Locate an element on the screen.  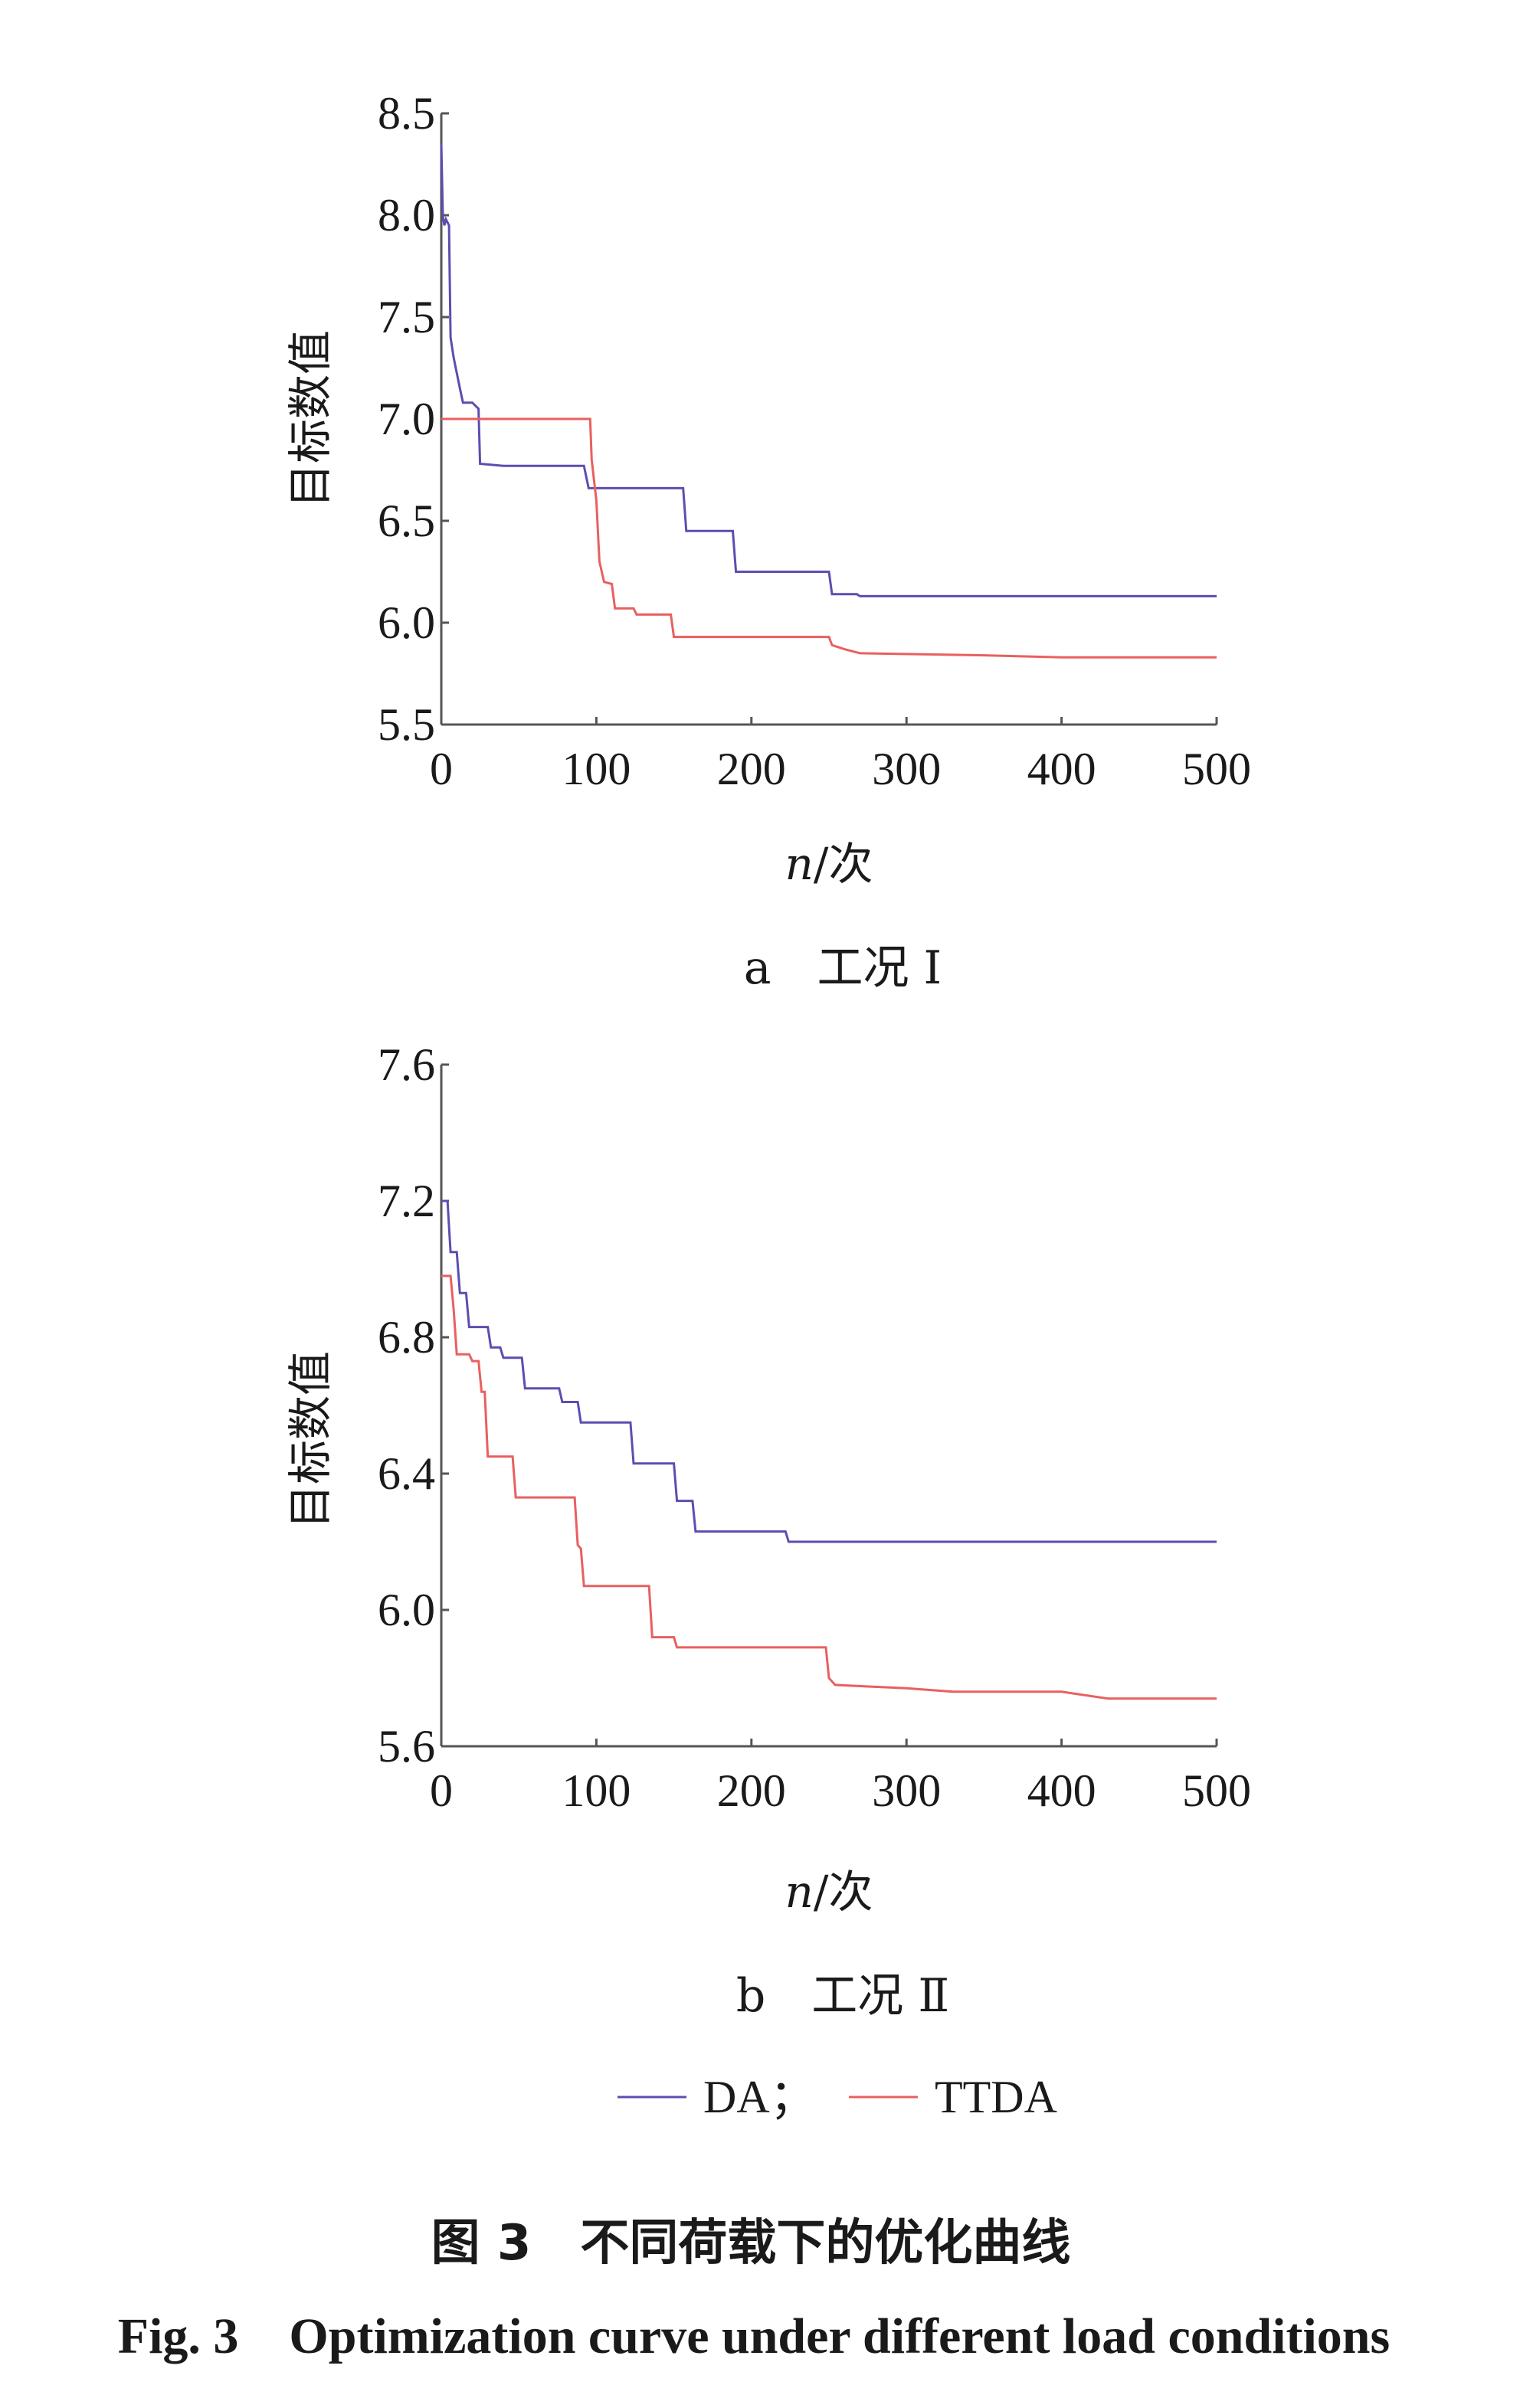
y-tick-label: 8.0 is located at coordinates (407, 215).